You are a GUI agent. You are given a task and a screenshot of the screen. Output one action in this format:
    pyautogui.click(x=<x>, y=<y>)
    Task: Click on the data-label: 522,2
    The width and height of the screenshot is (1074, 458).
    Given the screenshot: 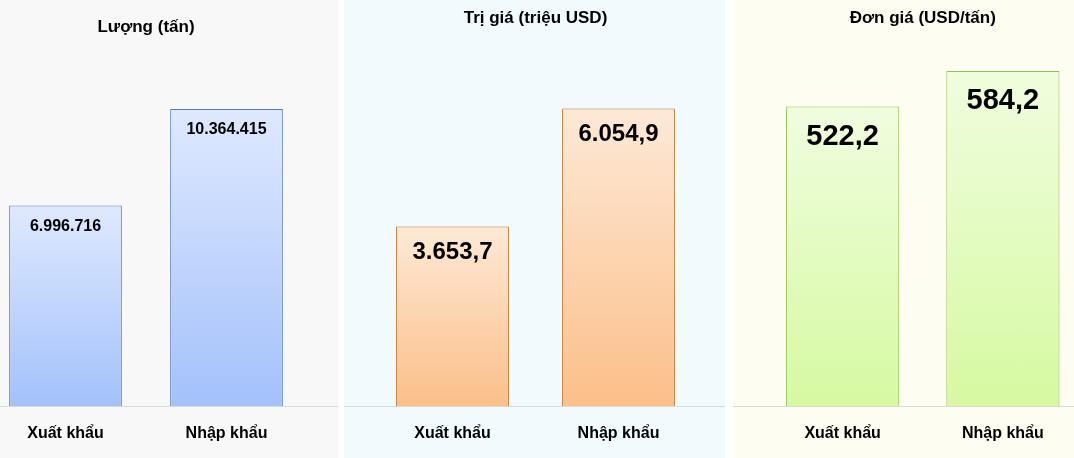 What is the action you would take?
    pyautogui.click(x=842, y=134)
    